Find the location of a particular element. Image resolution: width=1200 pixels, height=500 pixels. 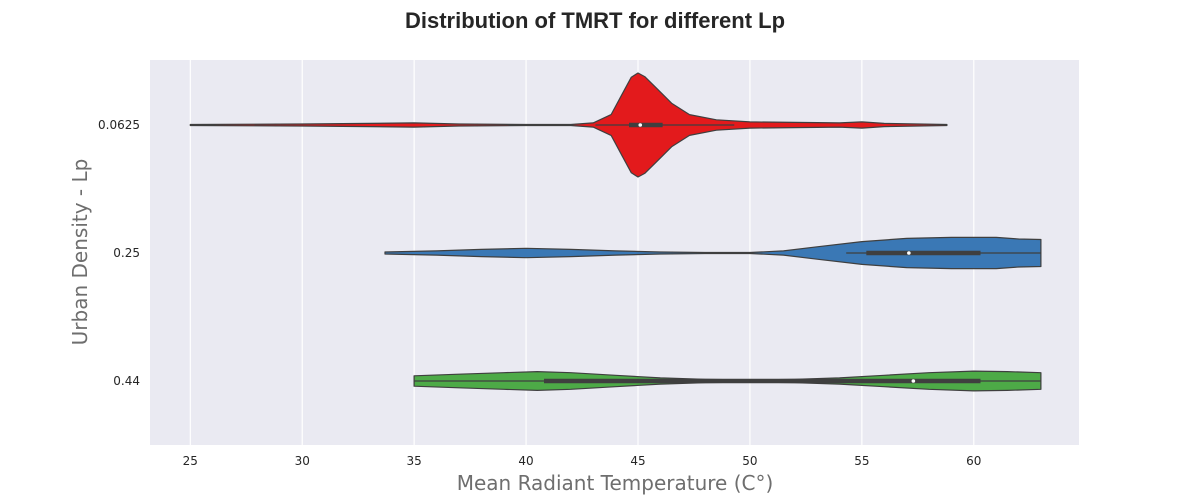

x-tick-label: 50 is located at coordinates (749, 461).